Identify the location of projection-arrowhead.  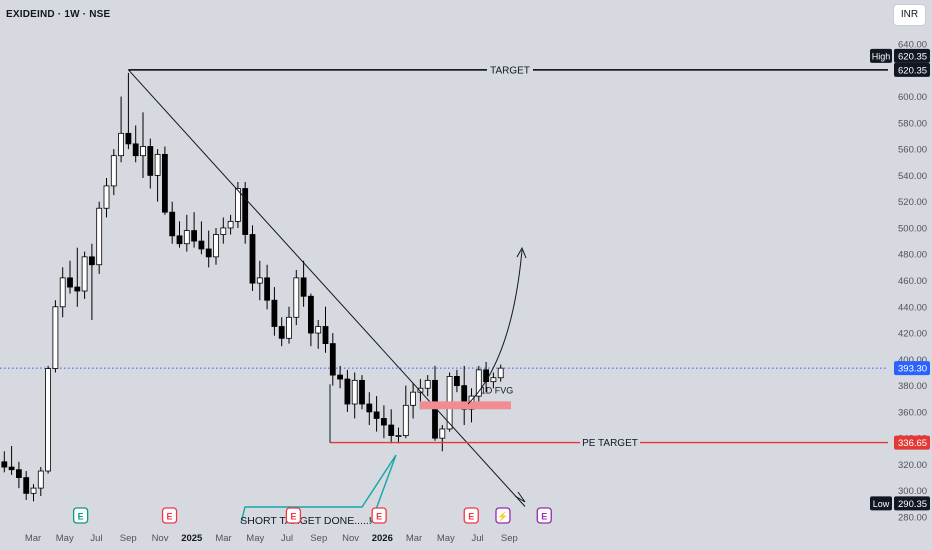
(521, 252).